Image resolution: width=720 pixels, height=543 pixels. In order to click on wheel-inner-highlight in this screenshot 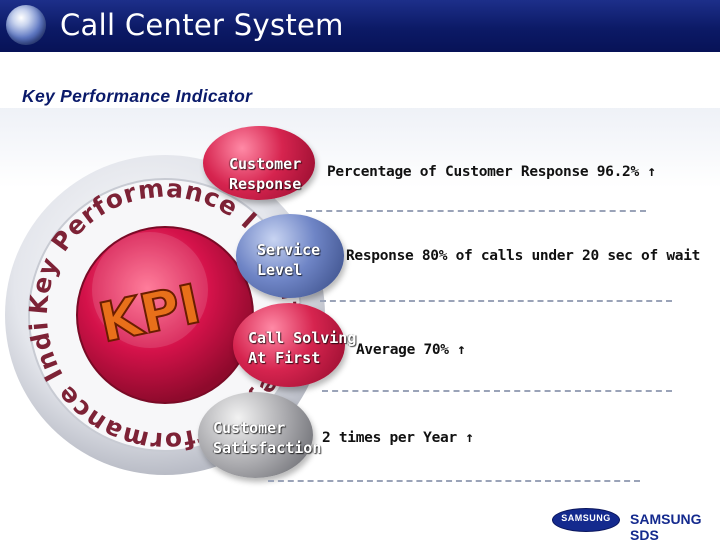, I will do `click(150, 290)`.